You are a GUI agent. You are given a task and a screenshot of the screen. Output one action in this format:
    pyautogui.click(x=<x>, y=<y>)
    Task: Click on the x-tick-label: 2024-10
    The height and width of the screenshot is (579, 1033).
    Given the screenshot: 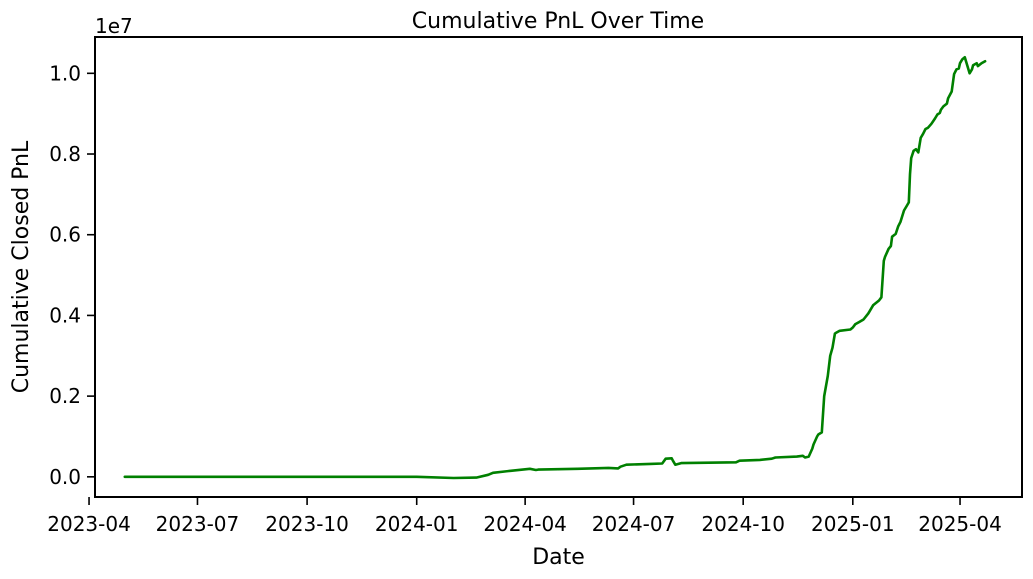 What is the action you would take?
    pyautogui.click(x=743, y=524)
    